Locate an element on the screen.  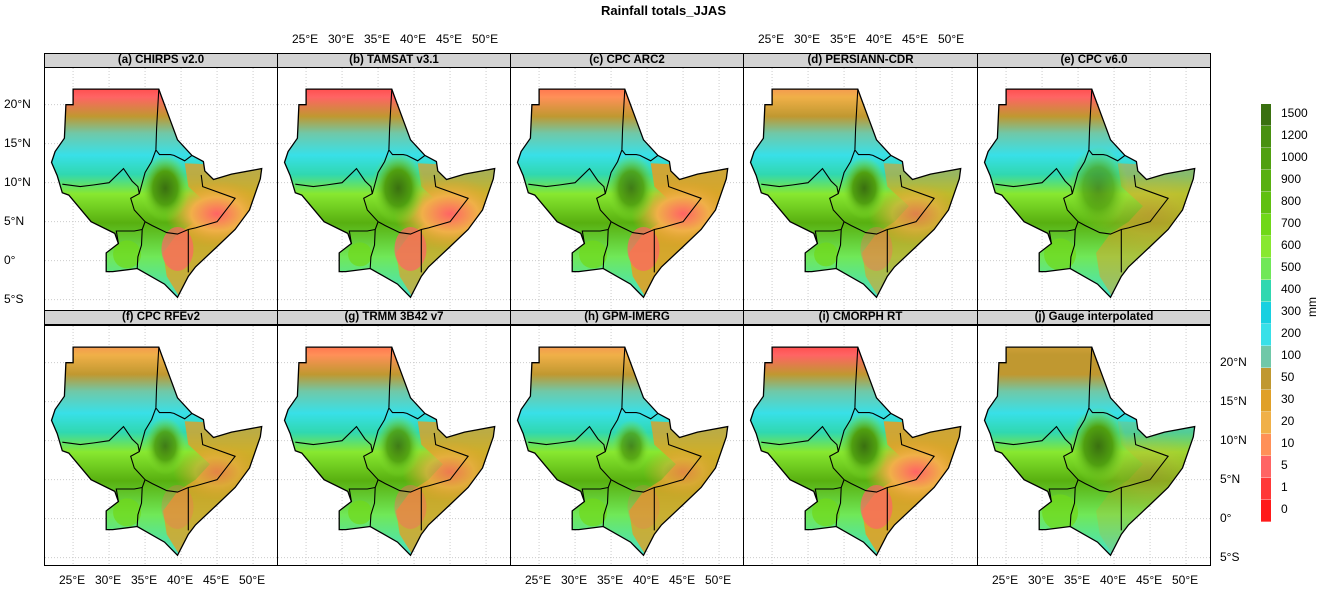
colorbar-tick-label: 0 is located at coordinates (1284, 509).